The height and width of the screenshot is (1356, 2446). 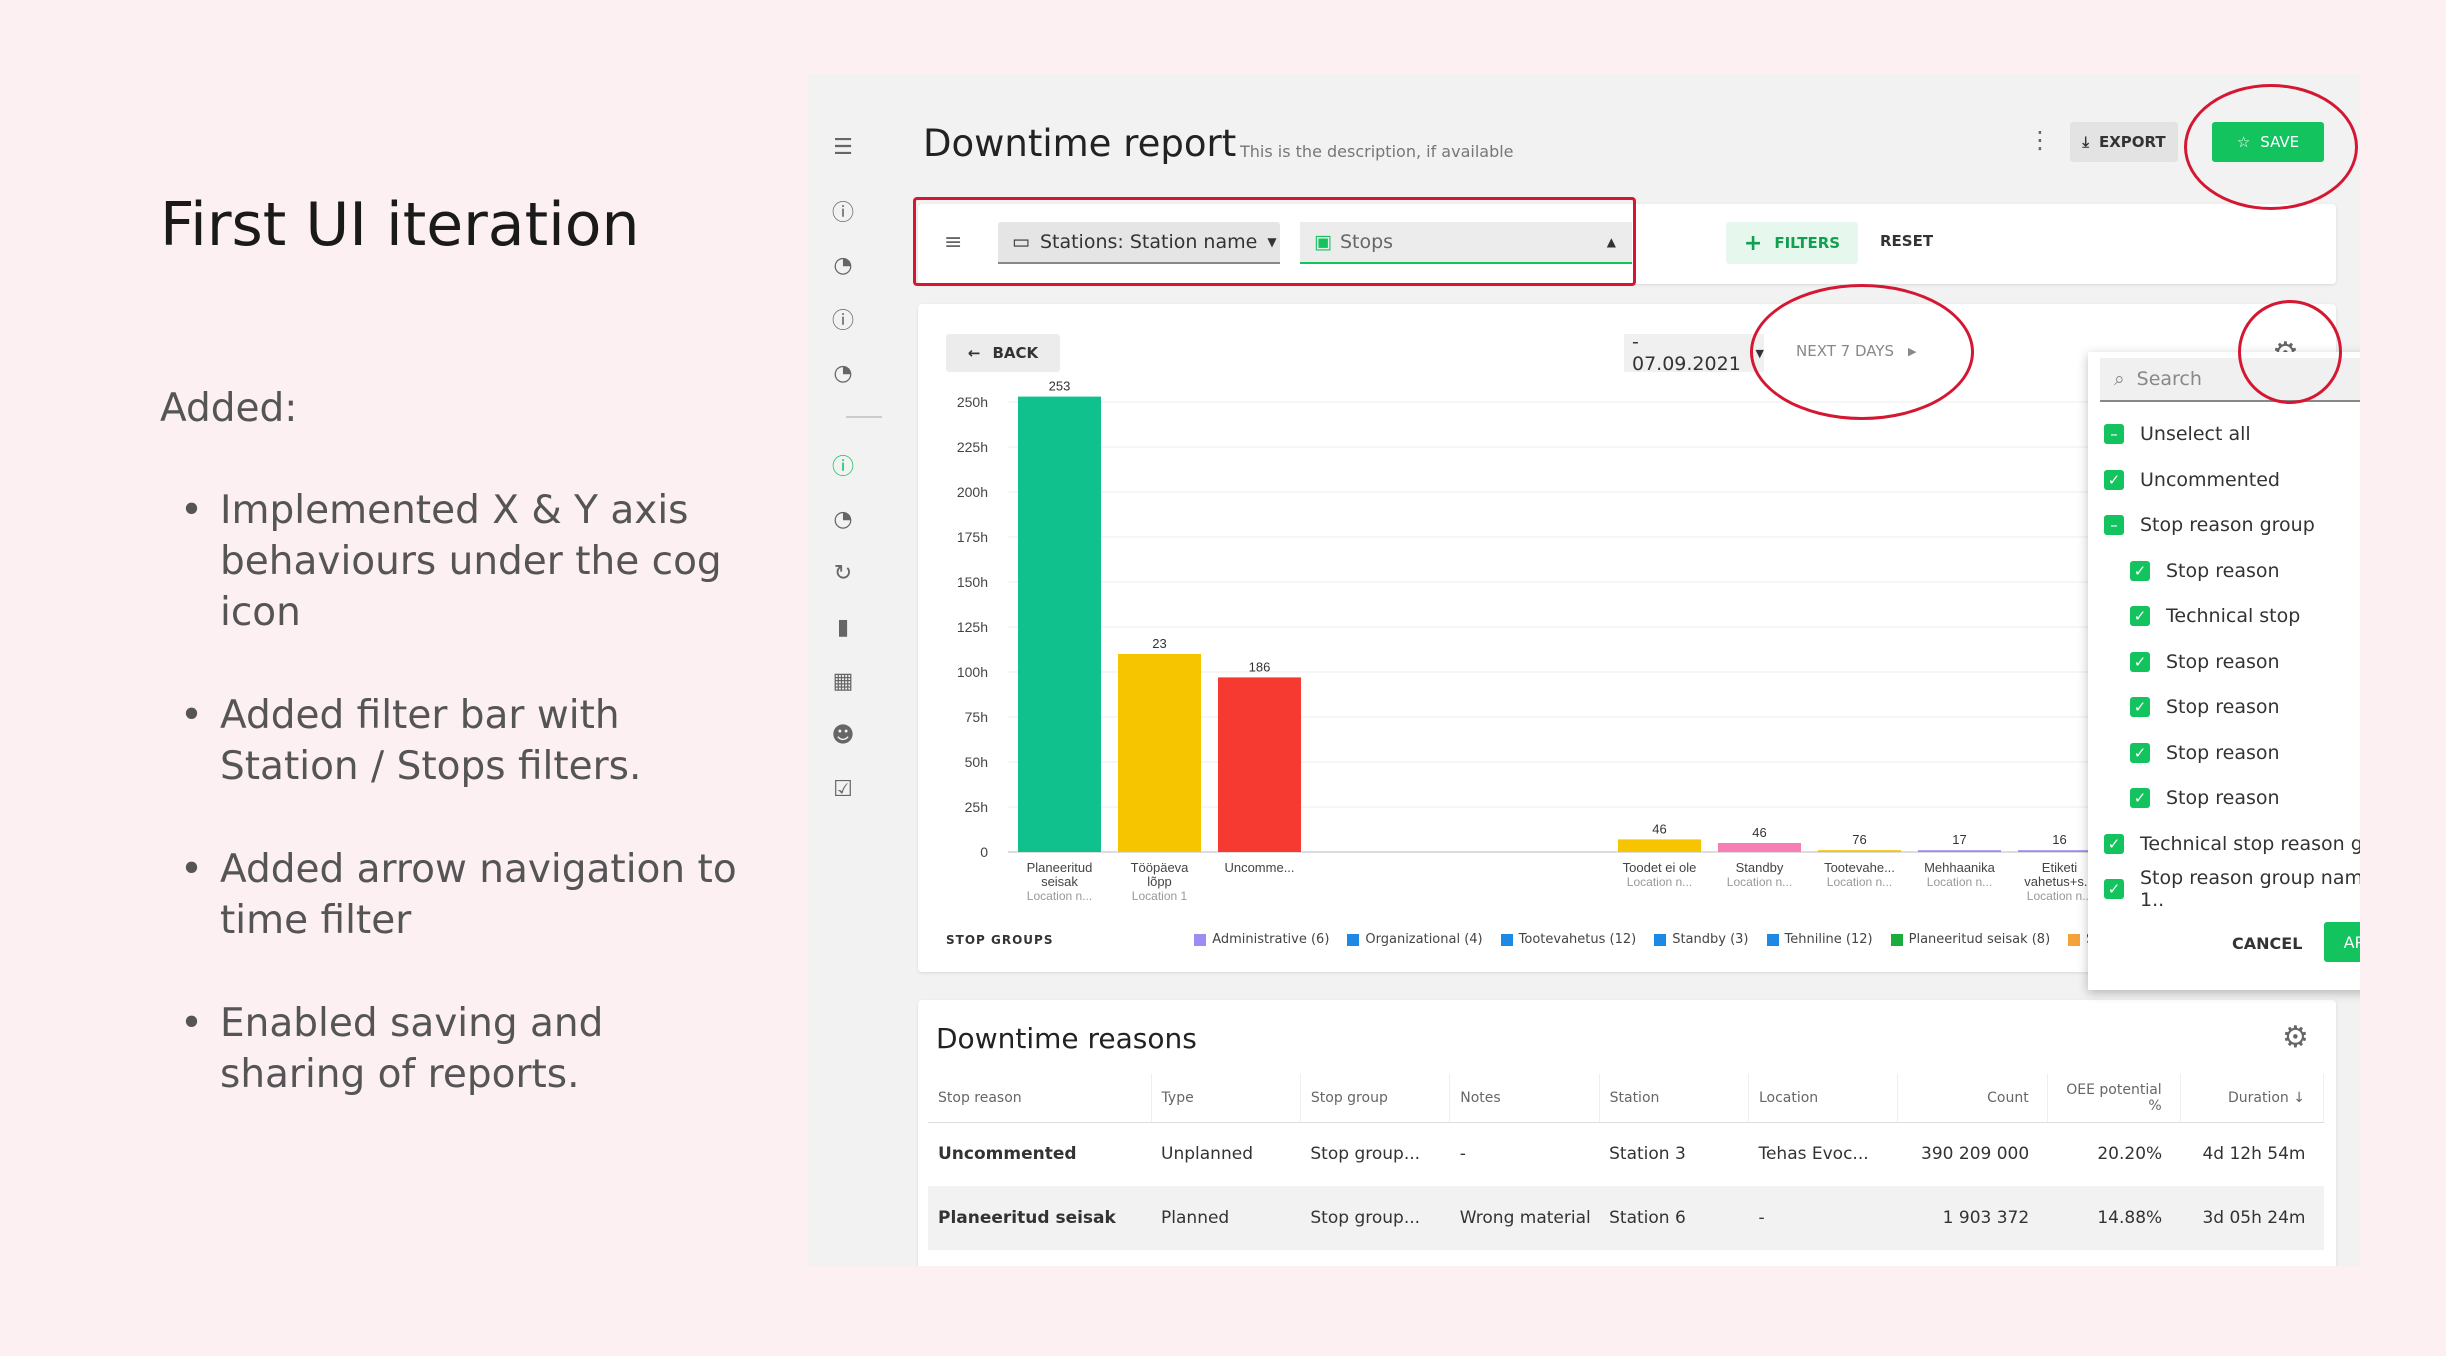 I want to click on station-select-label: Stations: Station name, so click(x=1148, y=242).